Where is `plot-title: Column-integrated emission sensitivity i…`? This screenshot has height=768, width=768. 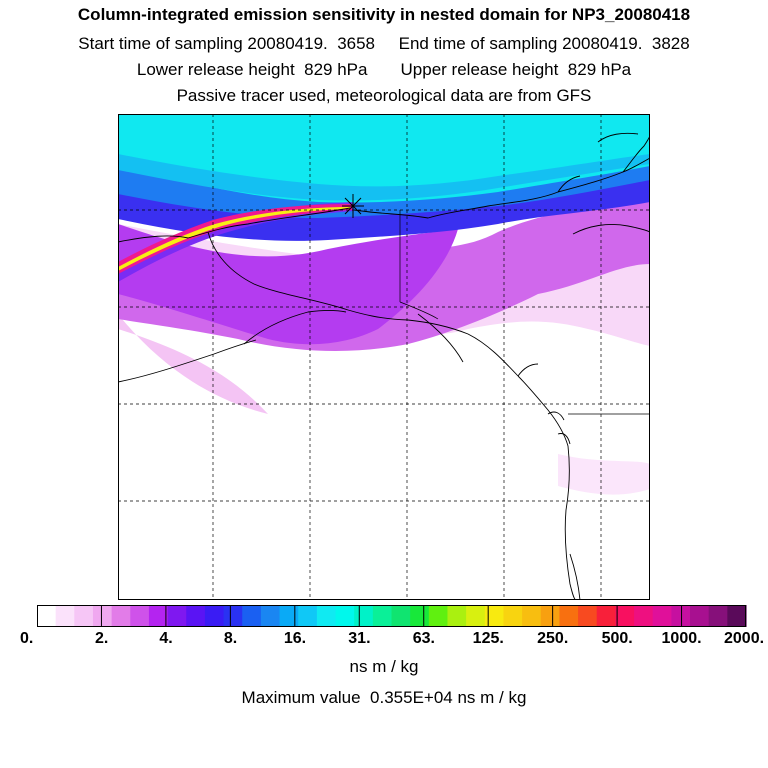 plot-title: Column-integrated emission sensitivity i… is located at coordinates (384, 14).